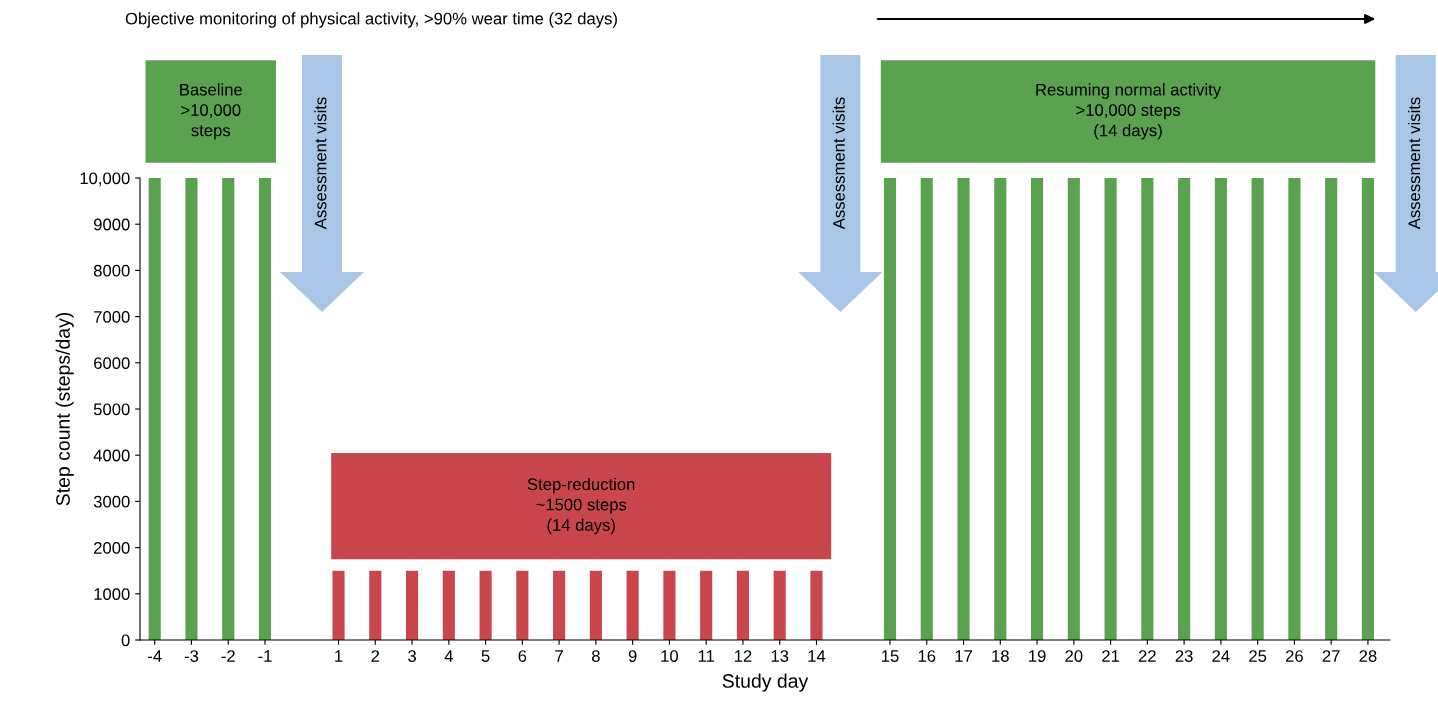  Describe the element at coordinates (1221, 656) in the screenshot. I see `x-tick-label: 24` at that location.